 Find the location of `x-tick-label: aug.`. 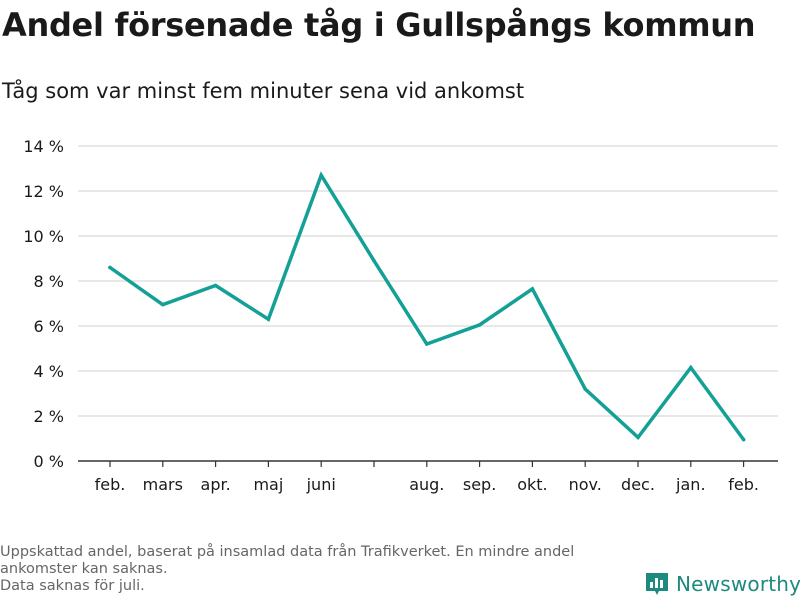

x-tick-label: aug. is located at coordinates (426, 484).